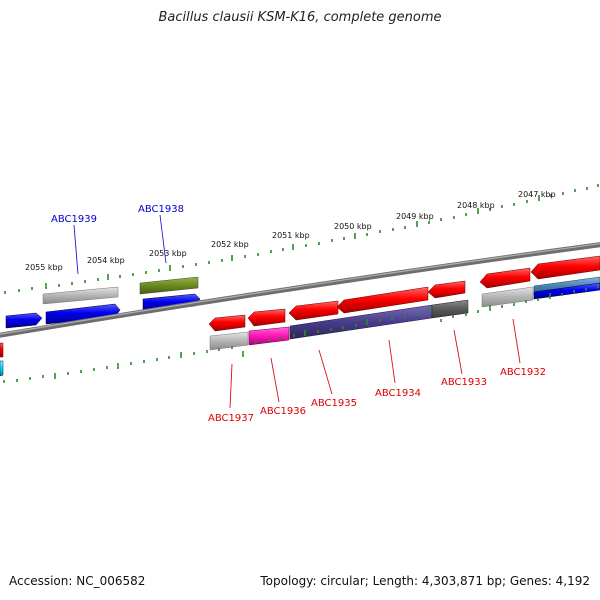 The height and width of the screenshot is (600, 600). I want to click on scale-label-2055: 2055 kbp, so click(44, 267).